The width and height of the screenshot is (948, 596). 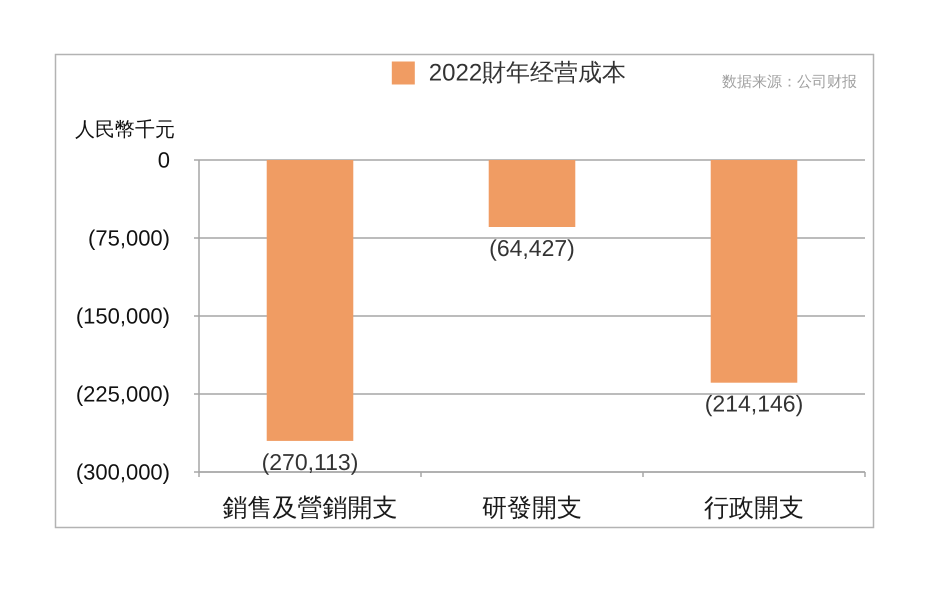 I want to click on legend: 2022財年经营成本, so click(x=509, y=73).